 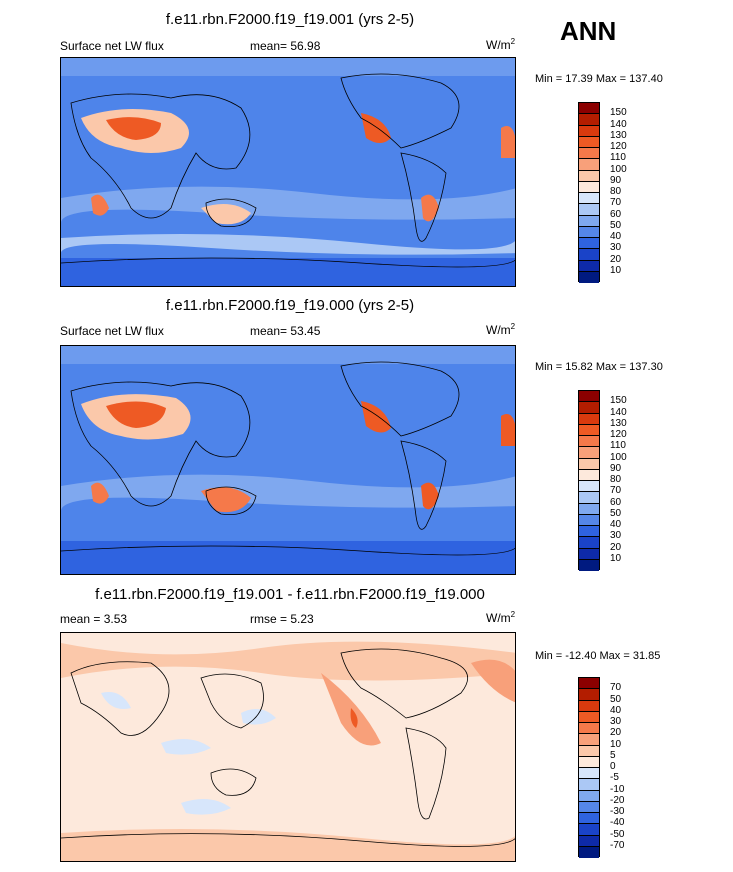 What do you see at coordinates (614, 778) in the screenshot?
I see `colorbar-label: -5` at bounding box center [614, 778].